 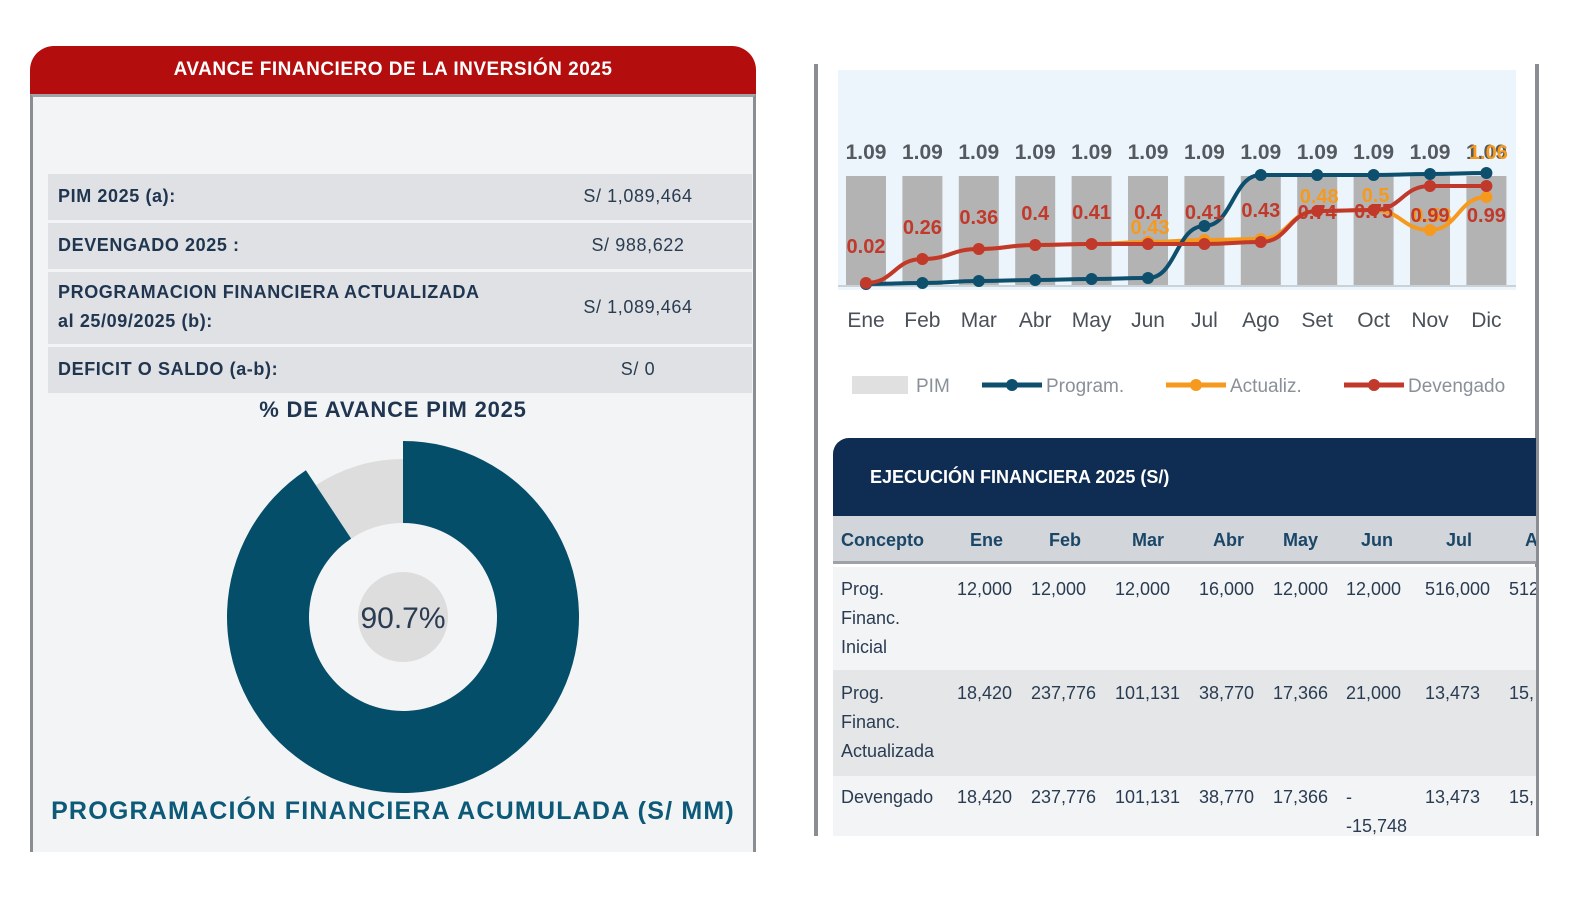 What do you see at coordinates (1377, 540) in the screenshot?
I see `col-jun: Jun` at bounding box center [1377, 540].